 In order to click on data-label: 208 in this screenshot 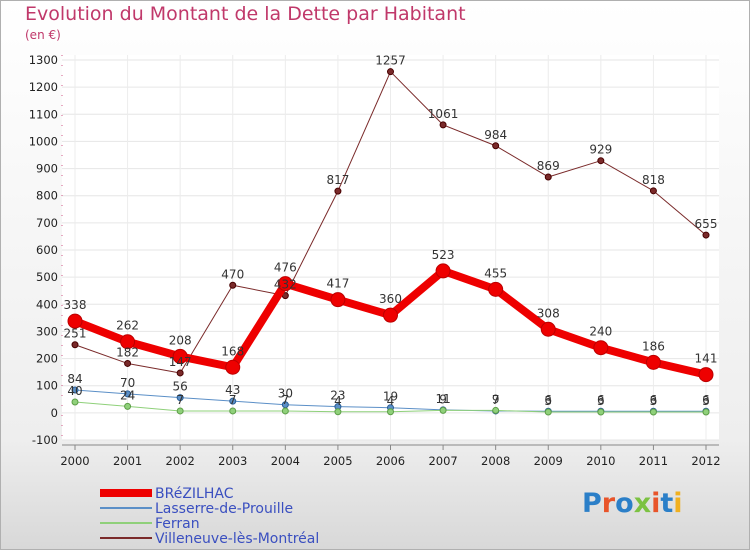, I will do `click(180, 340)`.